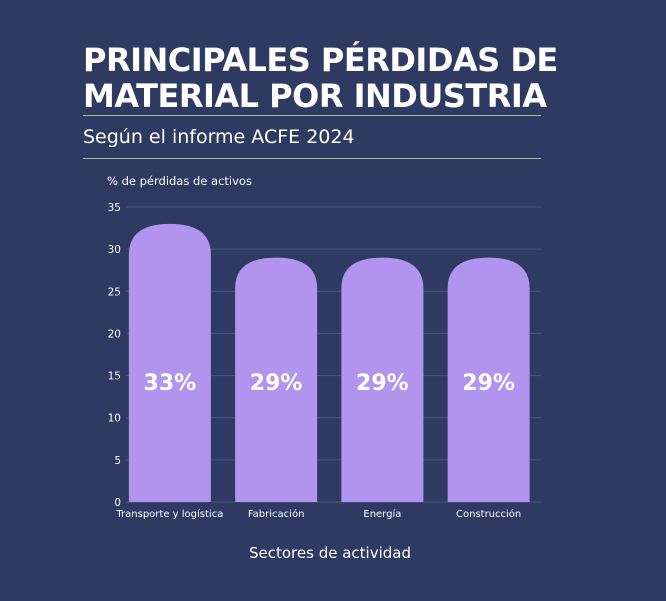 Image resolution: width=666 pixels, height=601 pixels. I want to click on y-axis-label: % de pérdidas de activos, so click(179, 181).